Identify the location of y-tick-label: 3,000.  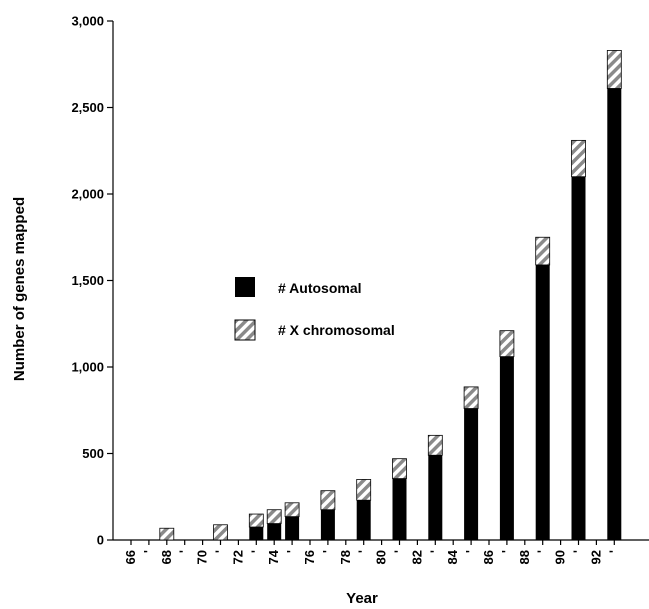
(87, 21).